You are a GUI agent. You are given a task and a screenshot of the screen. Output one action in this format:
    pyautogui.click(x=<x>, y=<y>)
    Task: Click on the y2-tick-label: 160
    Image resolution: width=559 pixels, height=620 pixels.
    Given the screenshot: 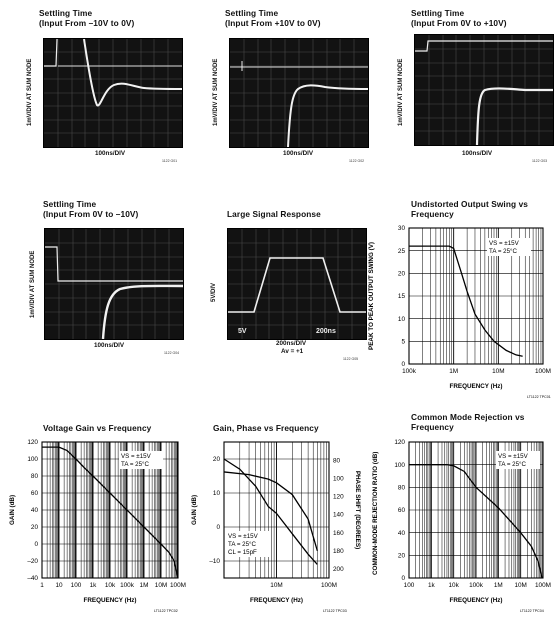 What is the action you would take?
    pyautogui.click(x=338, y=533)
    